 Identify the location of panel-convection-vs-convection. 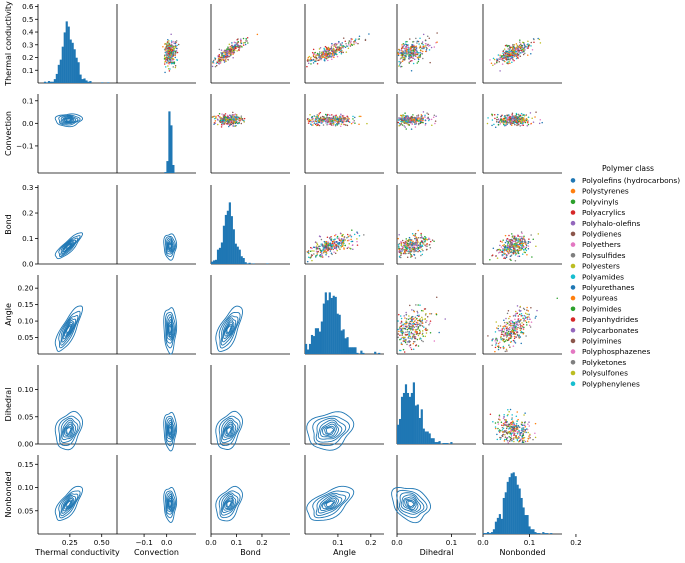
(156, 133).